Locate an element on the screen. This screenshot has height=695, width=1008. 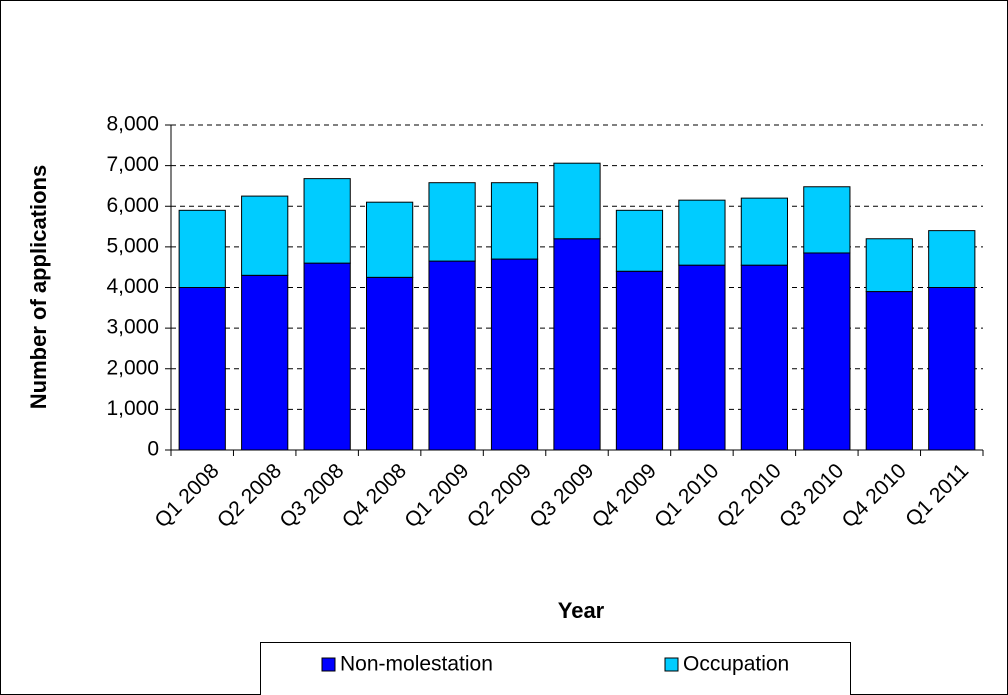
legend-label: Non-molestation is located at coordinates (416, 664).